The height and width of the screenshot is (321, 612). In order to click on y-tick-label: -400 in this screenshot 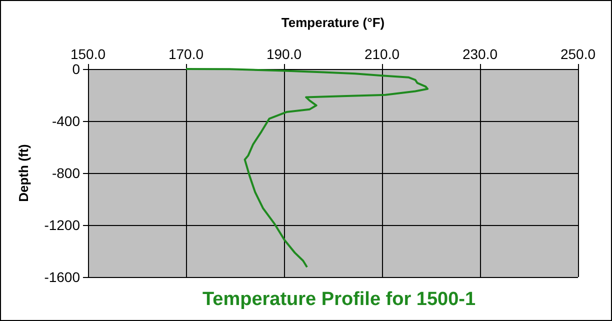, I will do `click(66, 121)`.